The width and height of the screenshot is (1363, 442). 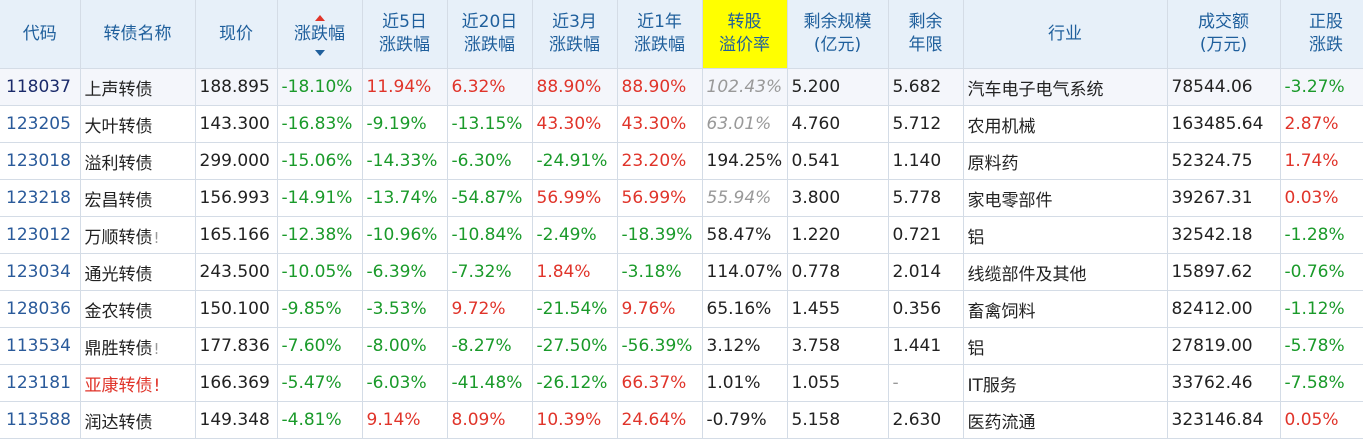 What do you see at coordinates (1224, 34) in the screenshot?
I see `col-header-volume: 成交额 (万元)` at bounding box center [1224, 34].